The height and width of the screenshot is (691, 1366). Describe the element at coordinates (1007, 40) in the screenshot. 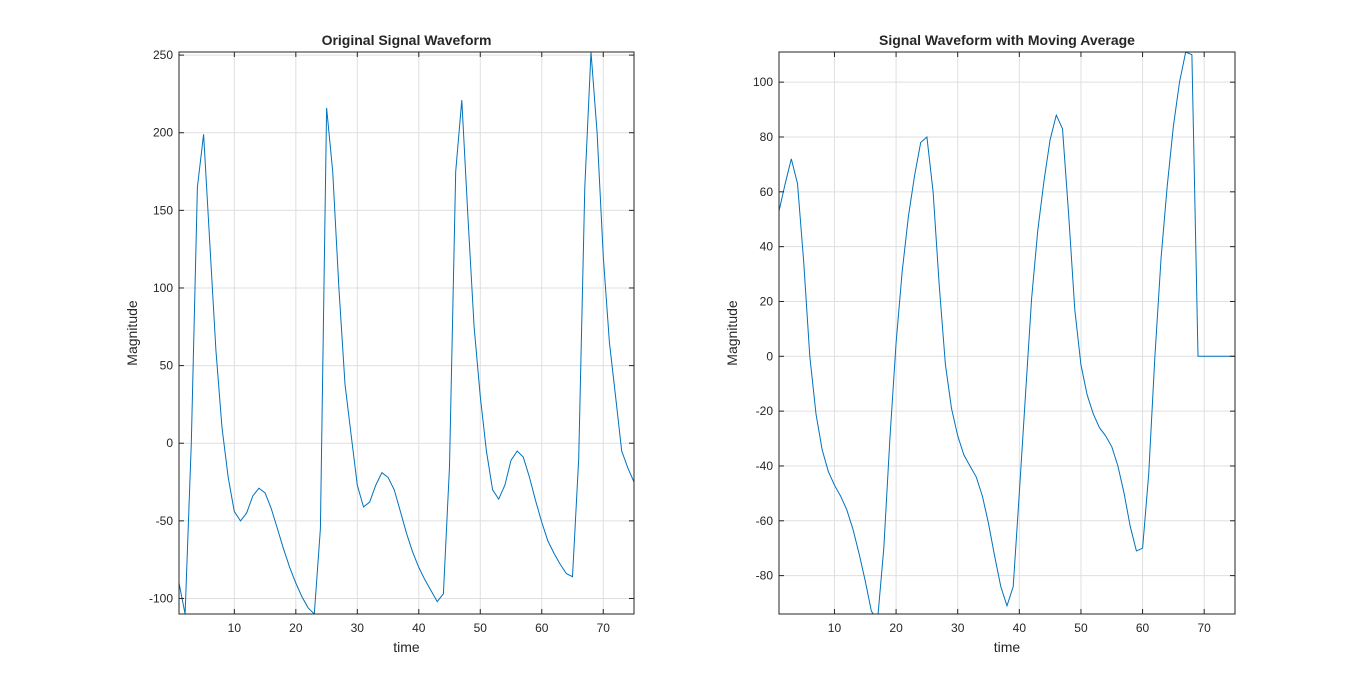

I see `chart-title: Signal Waveform with Moving Average` at that location.